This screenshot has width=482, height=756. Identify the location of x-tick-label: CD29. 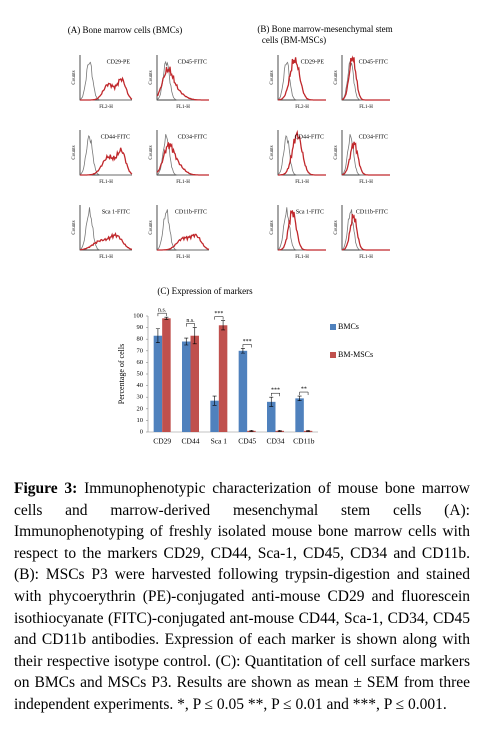
(162, 441).